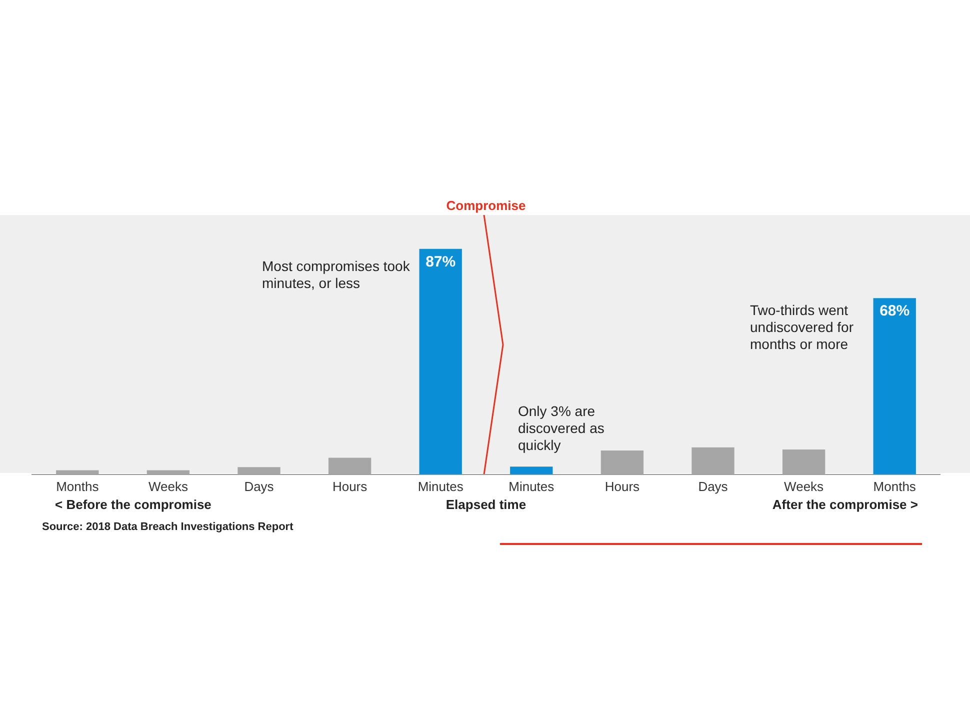 This screenshot has height=725, width=970. What do you see at coordinates (802, 327) in the screenshot?
I see `annotation: Two-thirds went undiscovered for months or more` at bounding box center [802, 327].